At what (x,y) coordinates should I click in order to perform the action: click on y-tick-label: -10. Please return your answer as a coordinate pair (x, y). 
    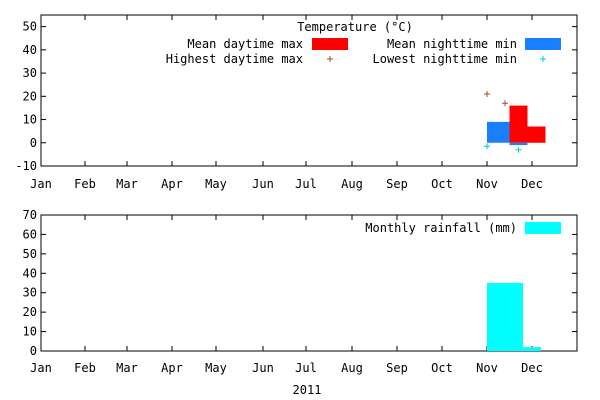
    Looking at the image, I should click on (26, 166).